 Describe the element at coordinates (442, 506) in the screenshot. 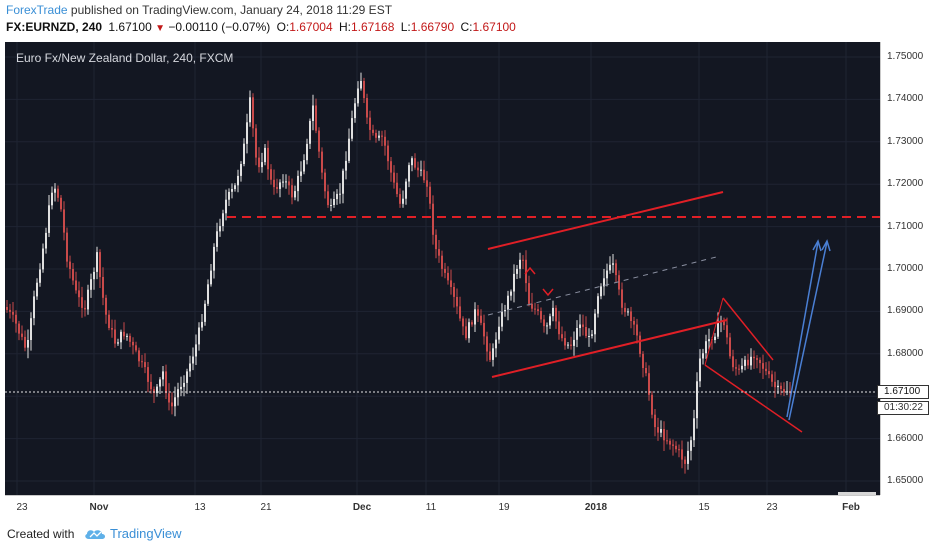

I see `time-axis: 23 Nov 13 21 Dec 11 19 2018 15 23 Feb` at that location.